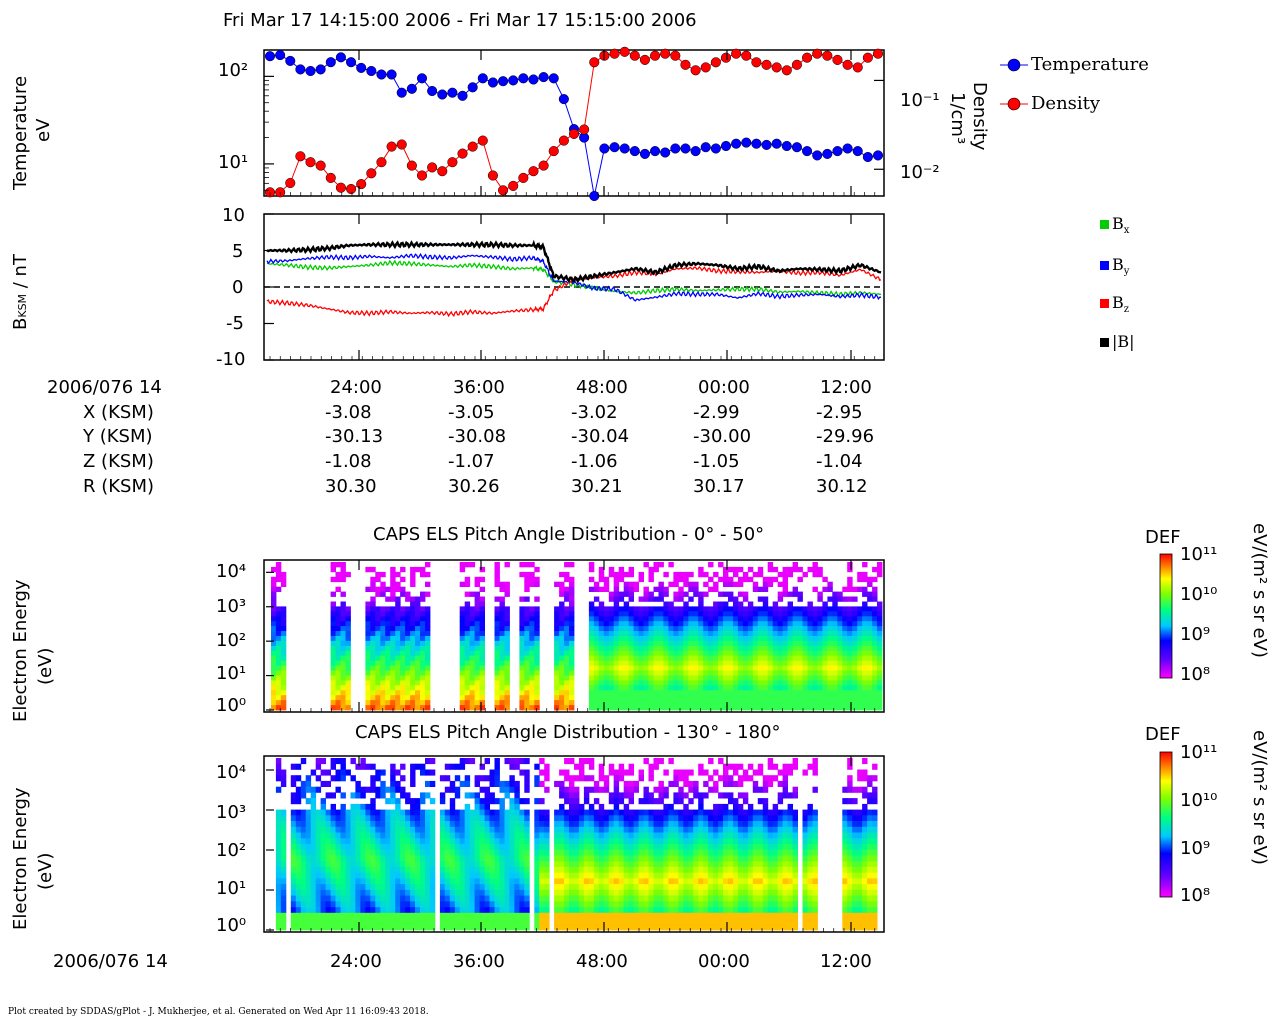 This screenshot has height=1024, width=1280. Describe the element at coordinates (233, 215) in the screenshot. I see `b-tick-label: 10` at that location.